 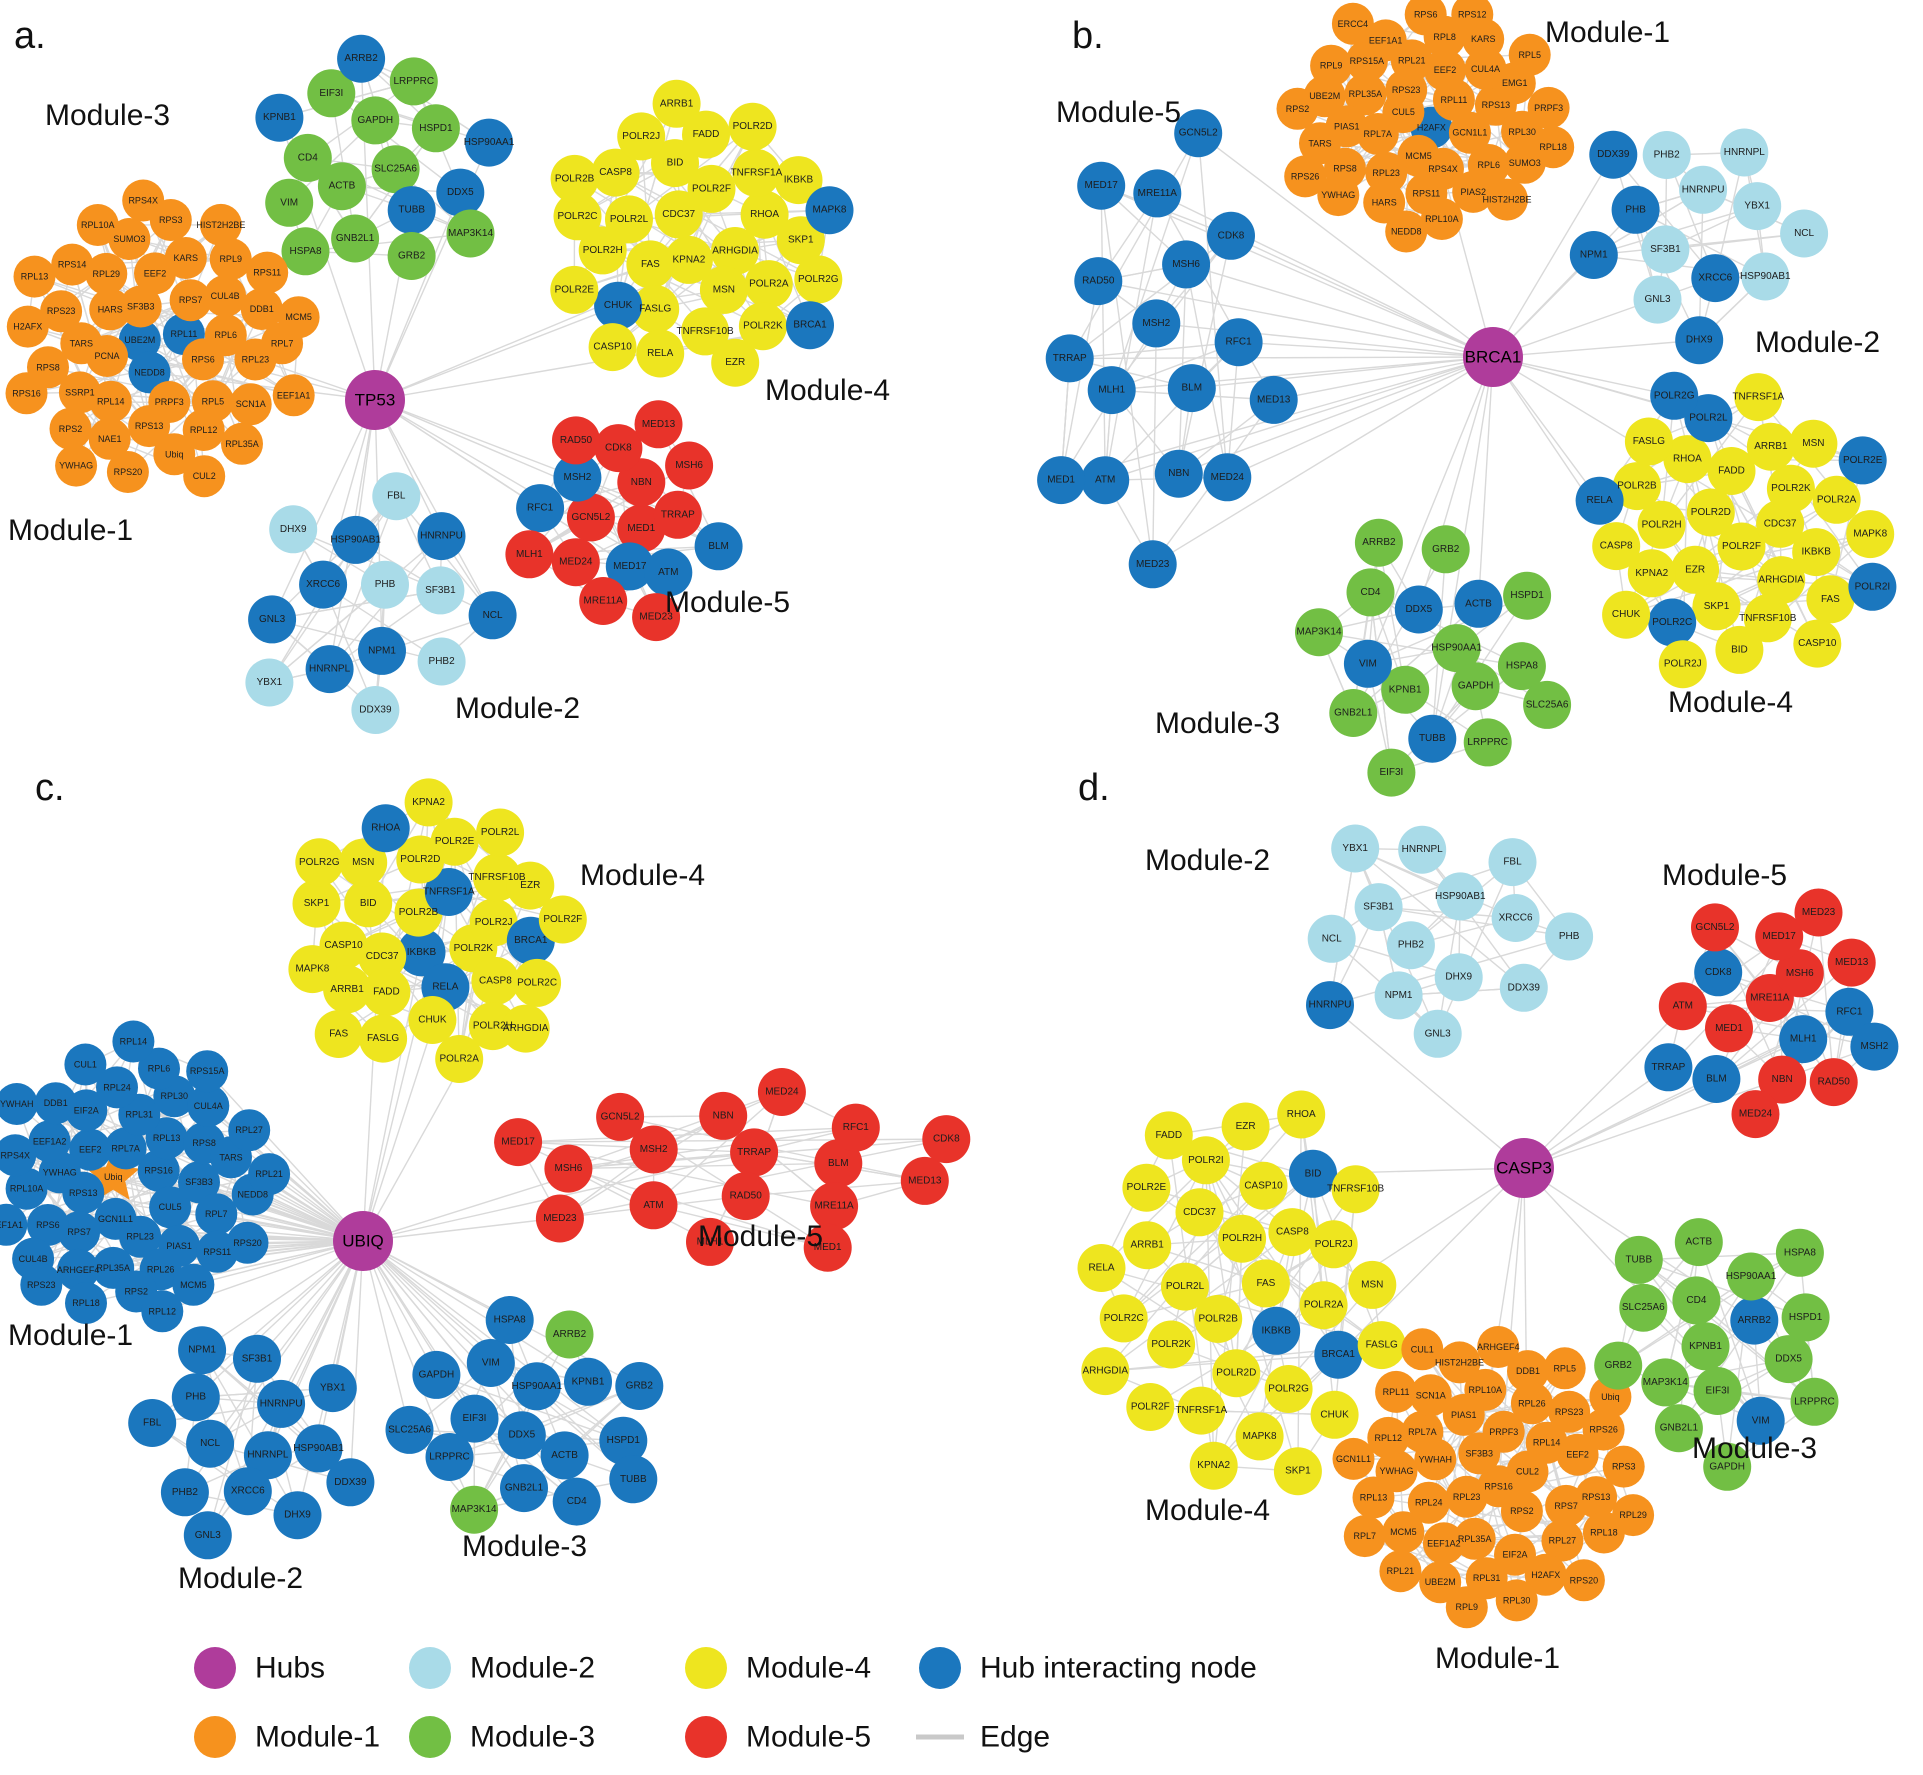 I want to click on node-GRB2, so click(x=1618, y=1365).